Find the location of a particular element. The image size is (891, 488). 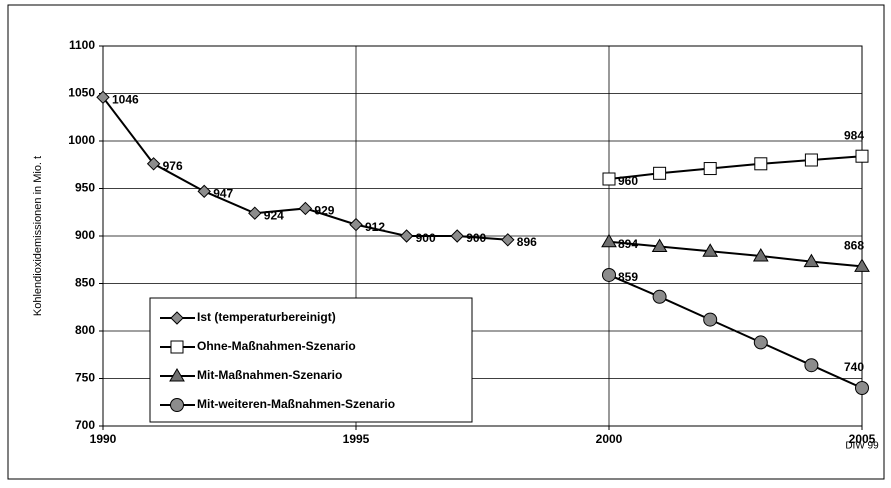

y-tick-label: 850 is located at coordinates (85, 283).